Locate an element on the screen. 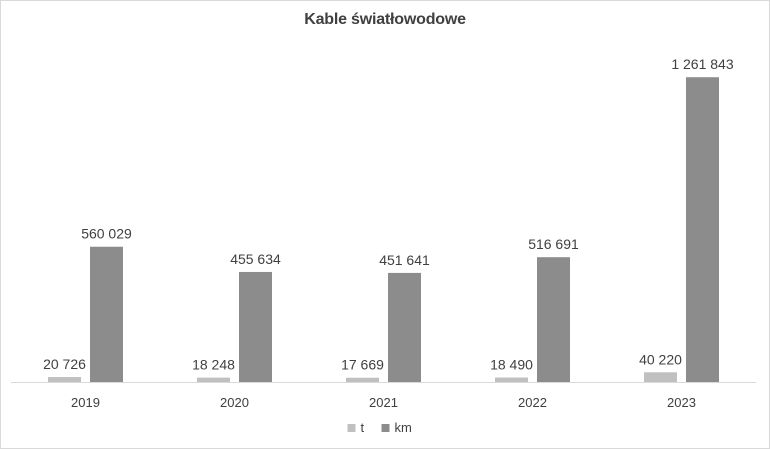  data-label-km-2020: 455 634 is located at coordinates (255, 259).